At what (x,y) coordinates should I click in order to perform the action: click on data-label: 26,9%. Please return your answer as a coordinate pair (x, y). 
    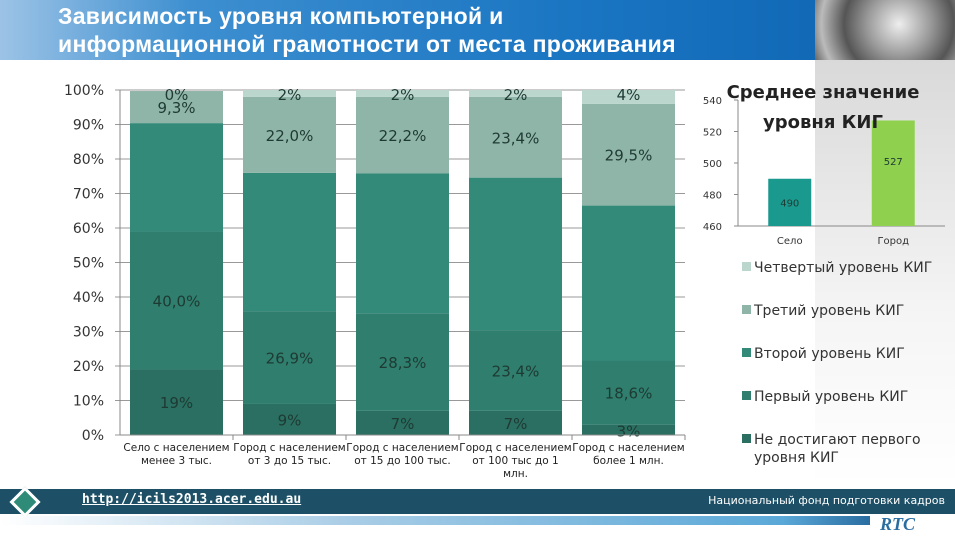
    Looking at the image, I should click on (290, 359).